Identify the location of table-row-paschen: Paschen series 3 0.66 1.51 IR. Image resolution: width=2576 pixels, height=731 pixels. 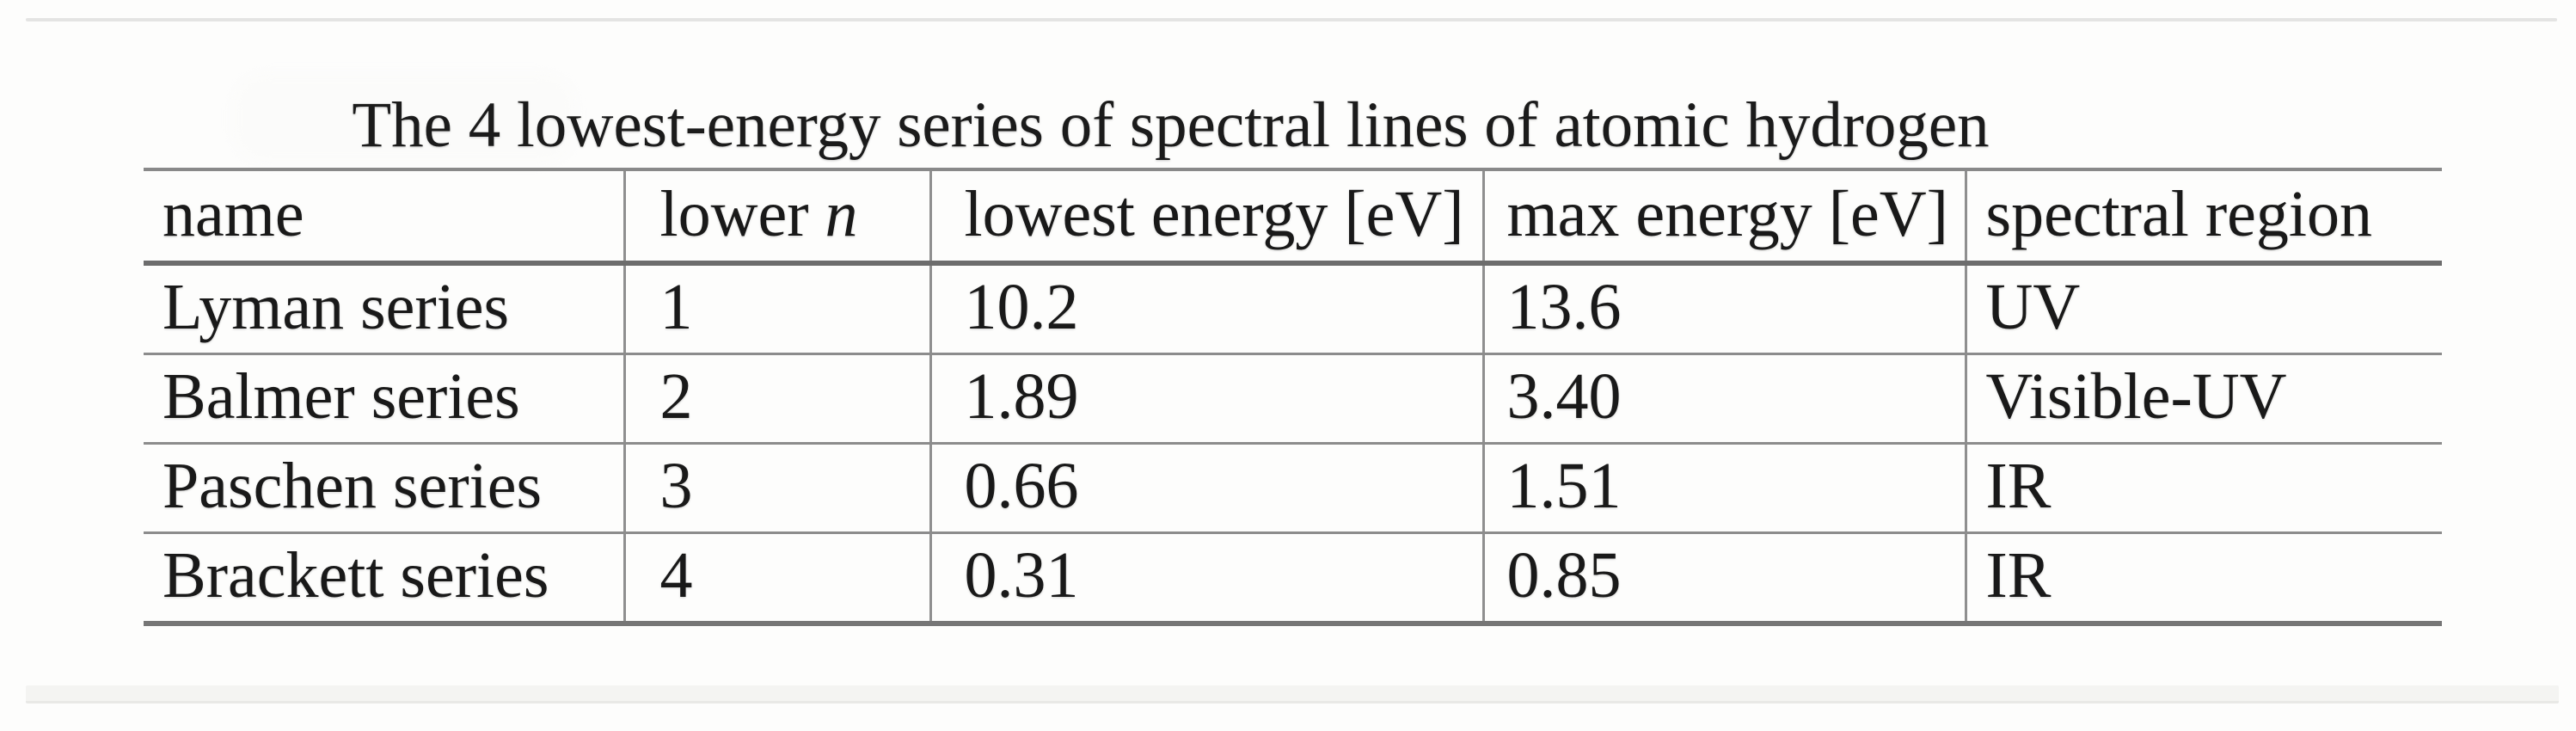
(1293, 488).